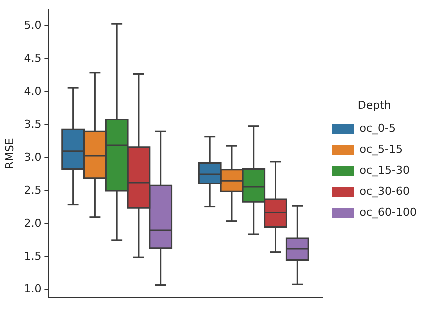  Describe the element at coordinates (382, 149) in the screenshot. I see `legend-label: oc_5-15` at that location.